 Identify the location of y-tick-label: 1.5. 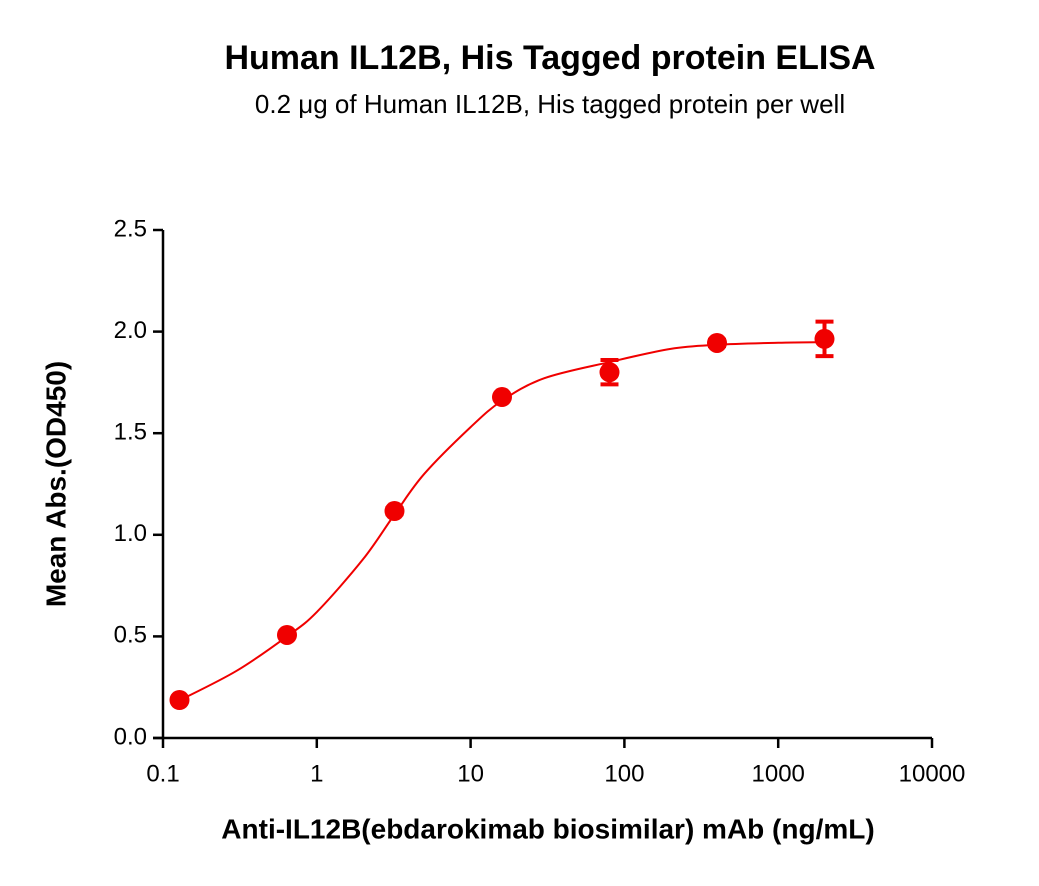
(130, 432).